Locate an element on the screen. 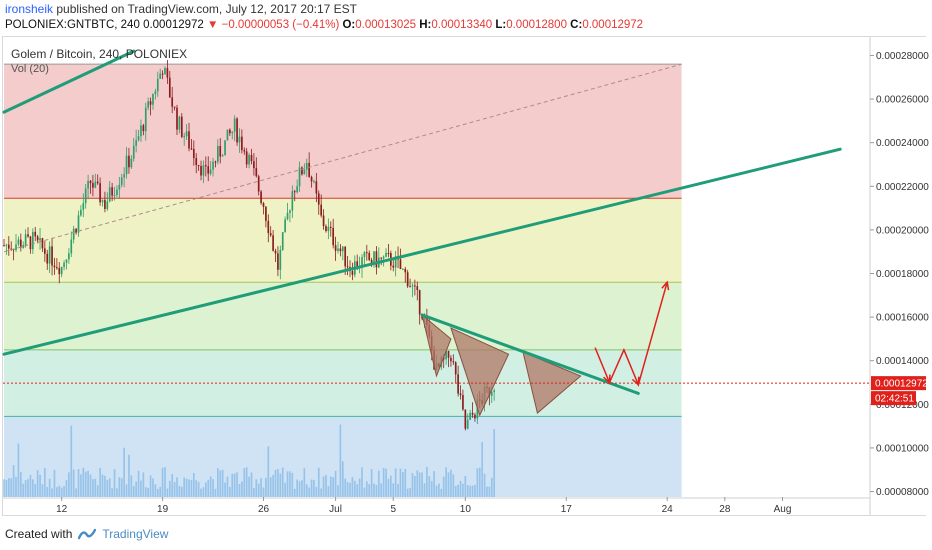  projection-path is located at coordinates (631, 334).